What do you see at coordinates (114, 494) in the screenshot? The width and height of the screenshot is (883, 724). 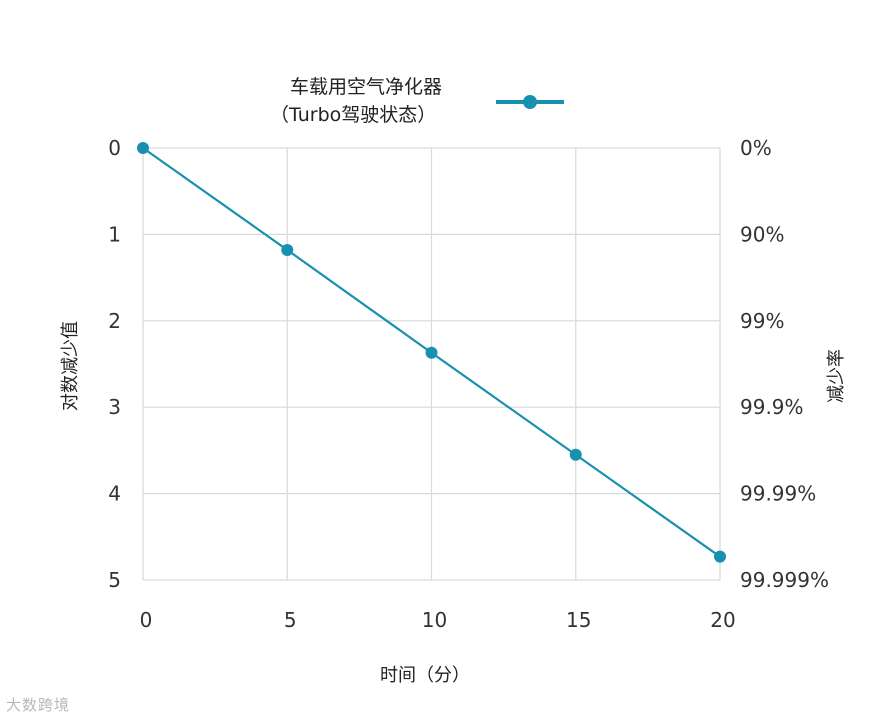 I see `y-tick-label-left: 4` at bounding box center [114, 494].